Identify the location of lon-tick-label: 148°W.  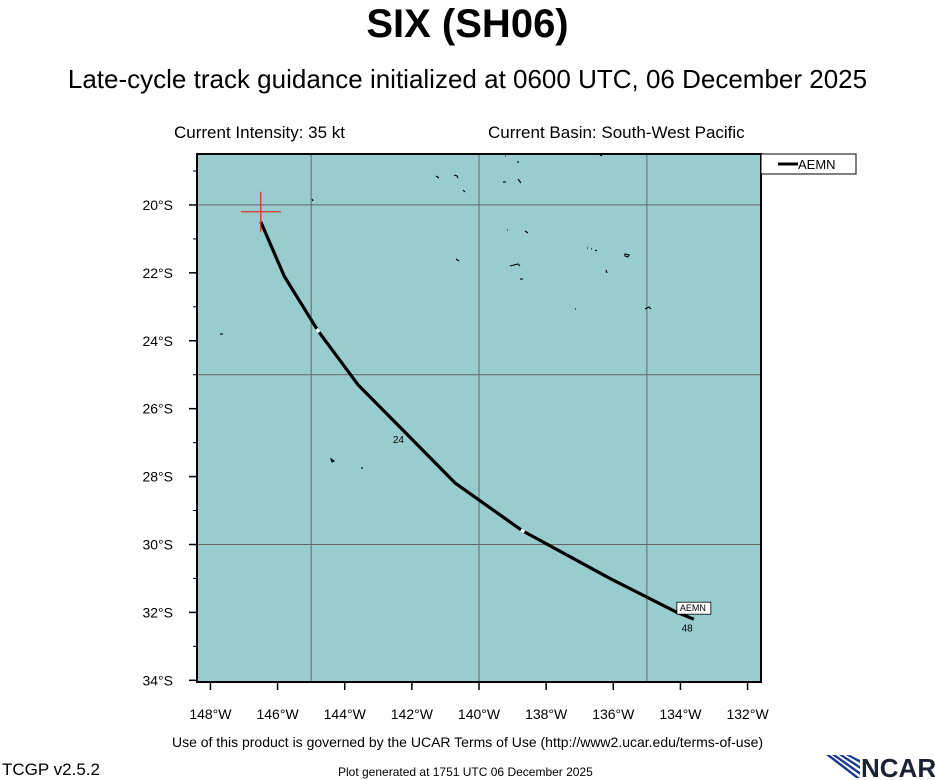
(210, 714).